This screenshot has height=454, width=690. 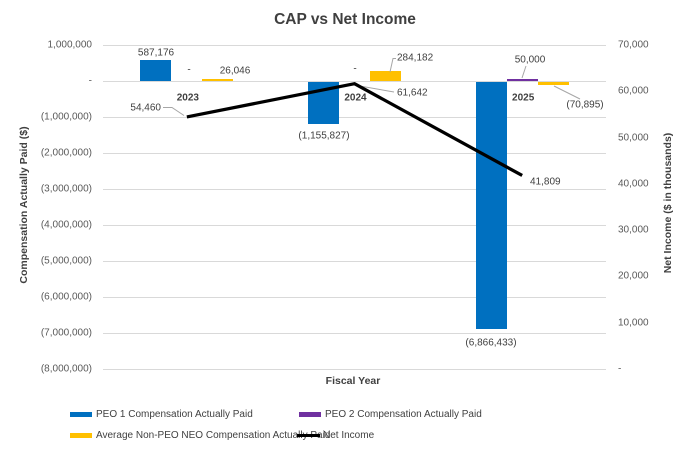 I want to click on data-label-nonpeo-2024: 284,182, so click(x=415, y=58).